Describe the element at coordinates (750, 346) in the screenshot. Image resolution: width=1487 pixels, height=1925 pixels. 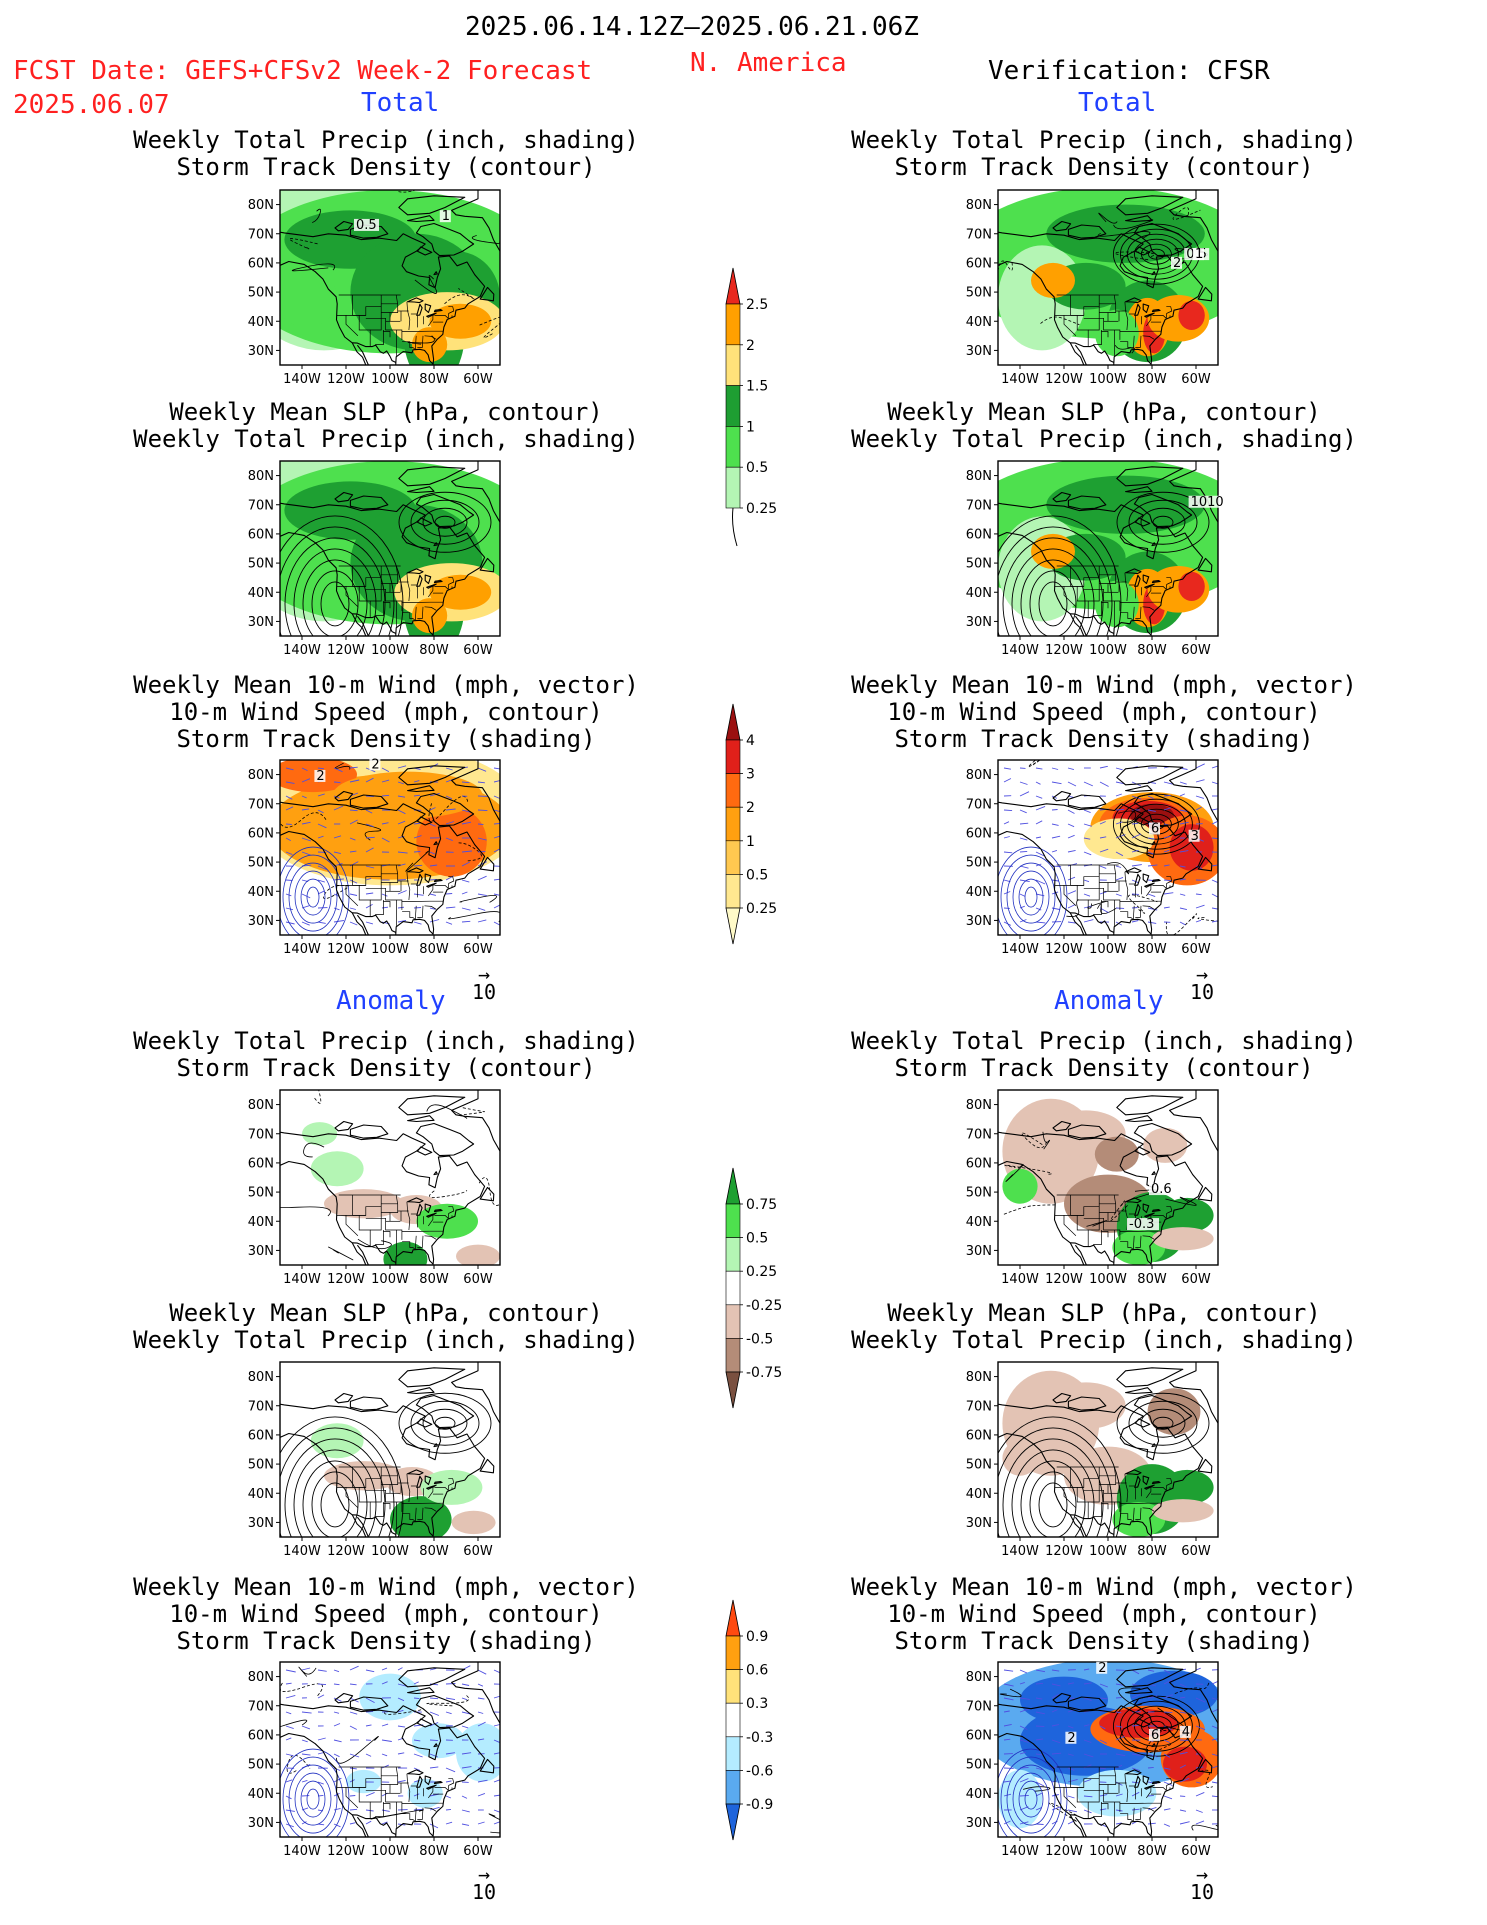
I see `colorbar-label: 2` at that location.